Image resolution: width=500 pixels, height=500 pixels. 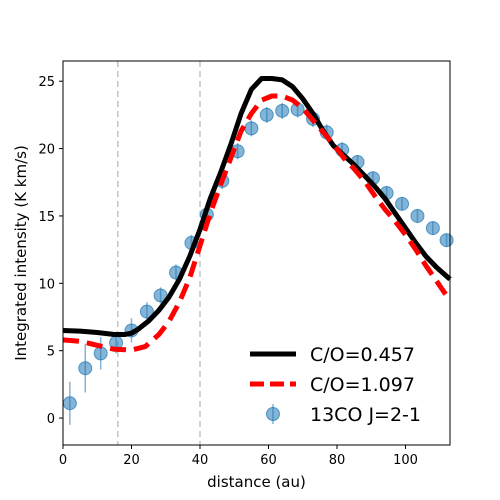 What do you see at coordinates (238, 456) in the screenshot?
I see `x-axis: 0 20 40 60 80 100` at bounding box center [238, 456].